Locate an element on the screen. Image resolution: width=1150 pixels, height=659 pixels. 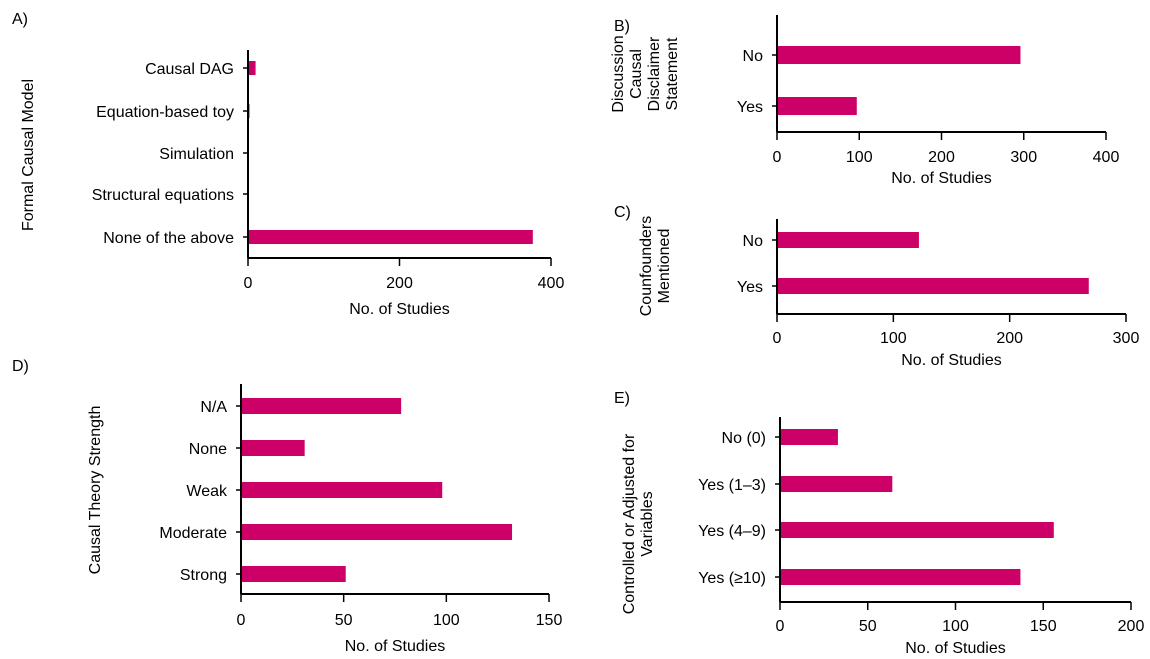
y-axis-title-line: Counfounders is located at coordinates (646, 266).